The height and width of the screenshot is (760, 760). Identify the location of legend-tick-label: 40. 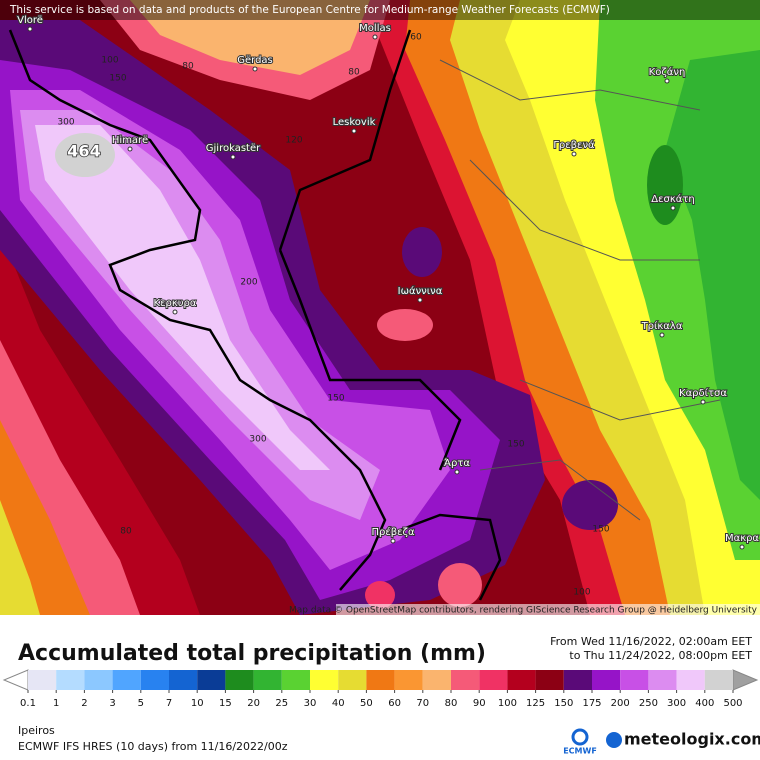
(338, 703).